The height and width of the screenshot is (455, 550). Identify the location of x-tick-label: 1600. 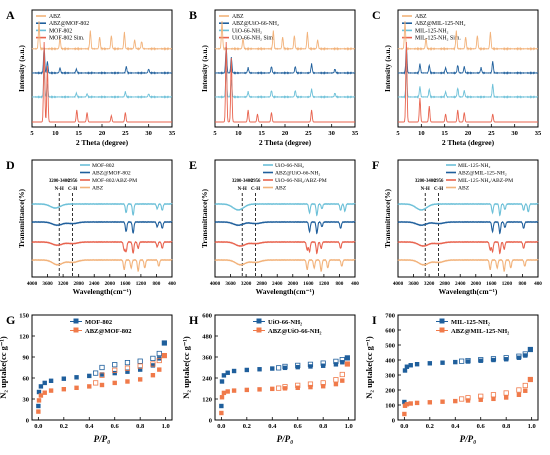
(491, 284).